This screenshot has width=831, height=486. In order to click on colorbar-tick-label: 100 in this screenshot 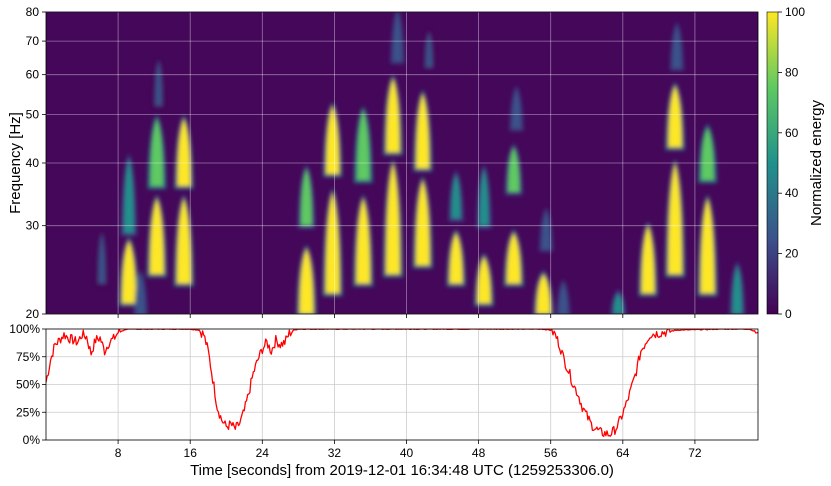, I will do `click(795, 12)`.